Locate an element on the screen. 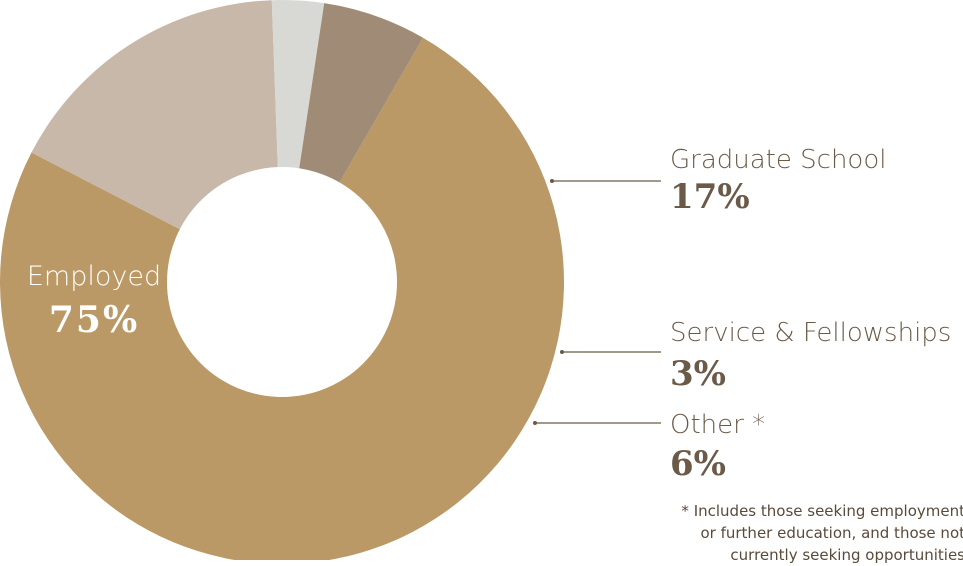 Image resolution: width=963 pixels, height=566 pixels. slice-label-service-fellowships: Service & Fellowships is located at coordinates (810, 333).